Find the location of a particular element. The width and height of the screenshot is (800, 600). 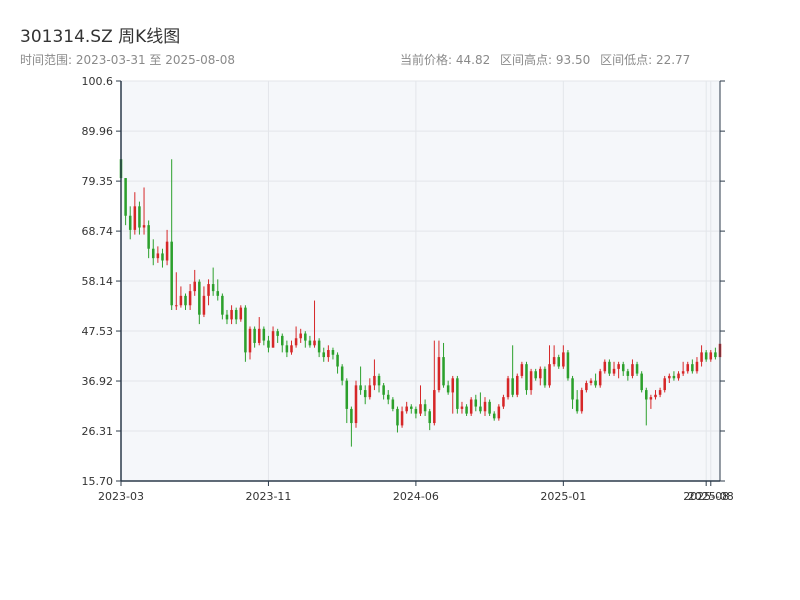

y-tick-label: 26.31 is located at coordinates (98, 431).